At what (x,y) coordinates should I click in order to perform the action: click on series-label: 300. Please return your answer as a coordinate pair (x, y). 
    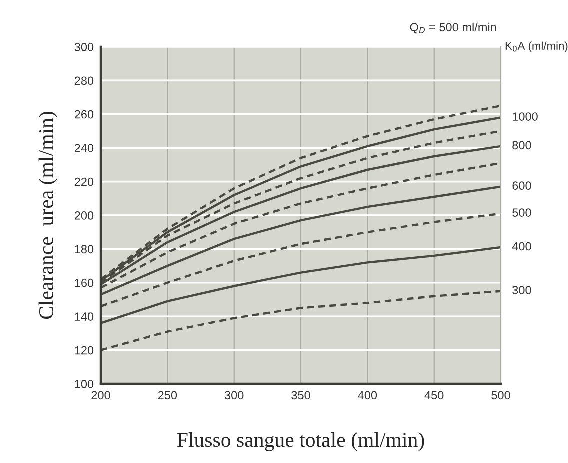
    Looking at the image, I should click on (522, 290).